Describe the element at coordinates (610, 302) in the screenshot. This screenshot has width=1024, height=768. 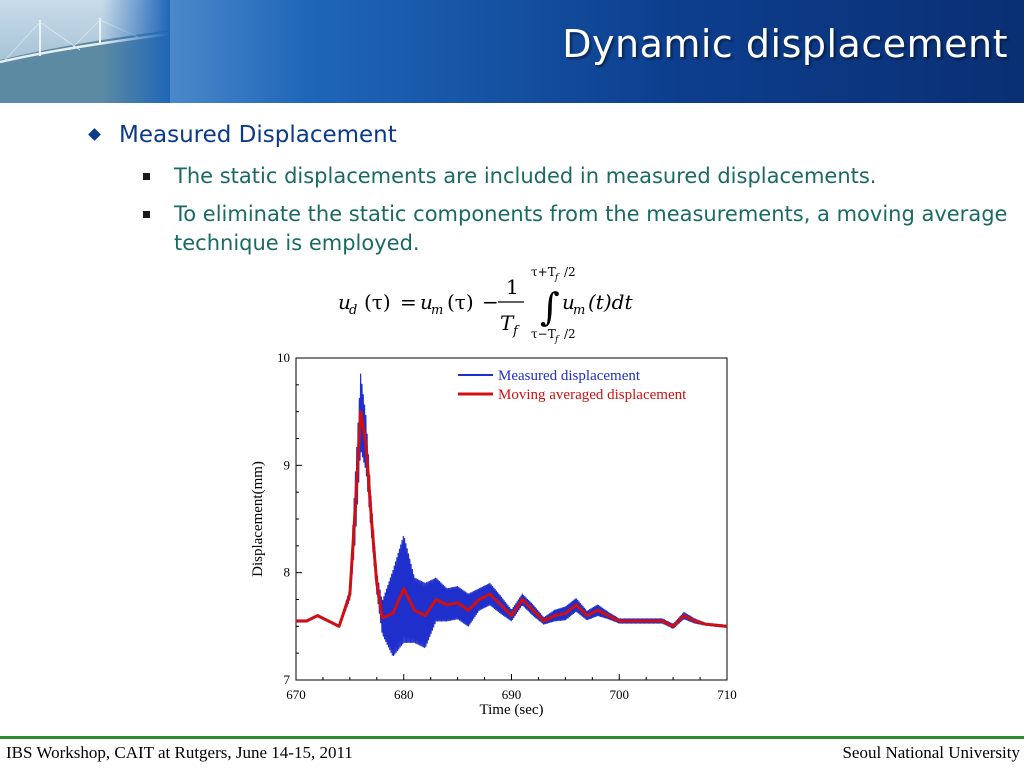
I see `formula-int-arg: (t)dt` at that location.